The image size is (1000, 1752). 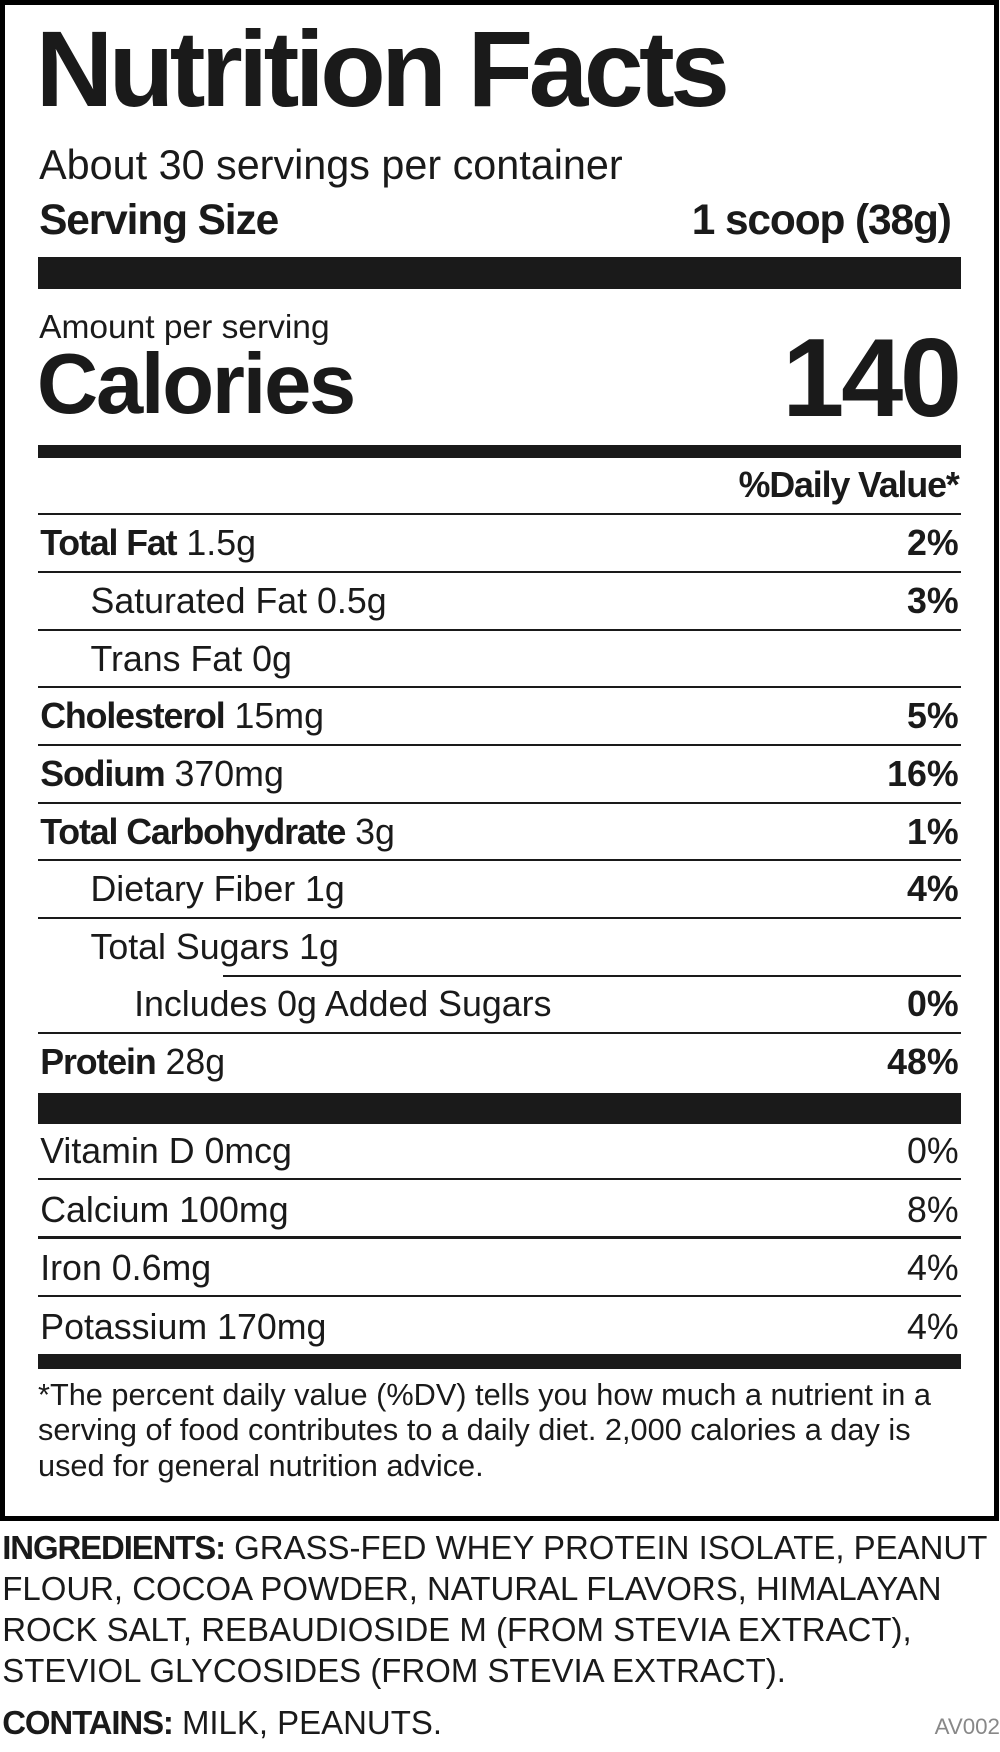 I want to click on nutrient-daily-value: 3%, so click(x=932, y=600).